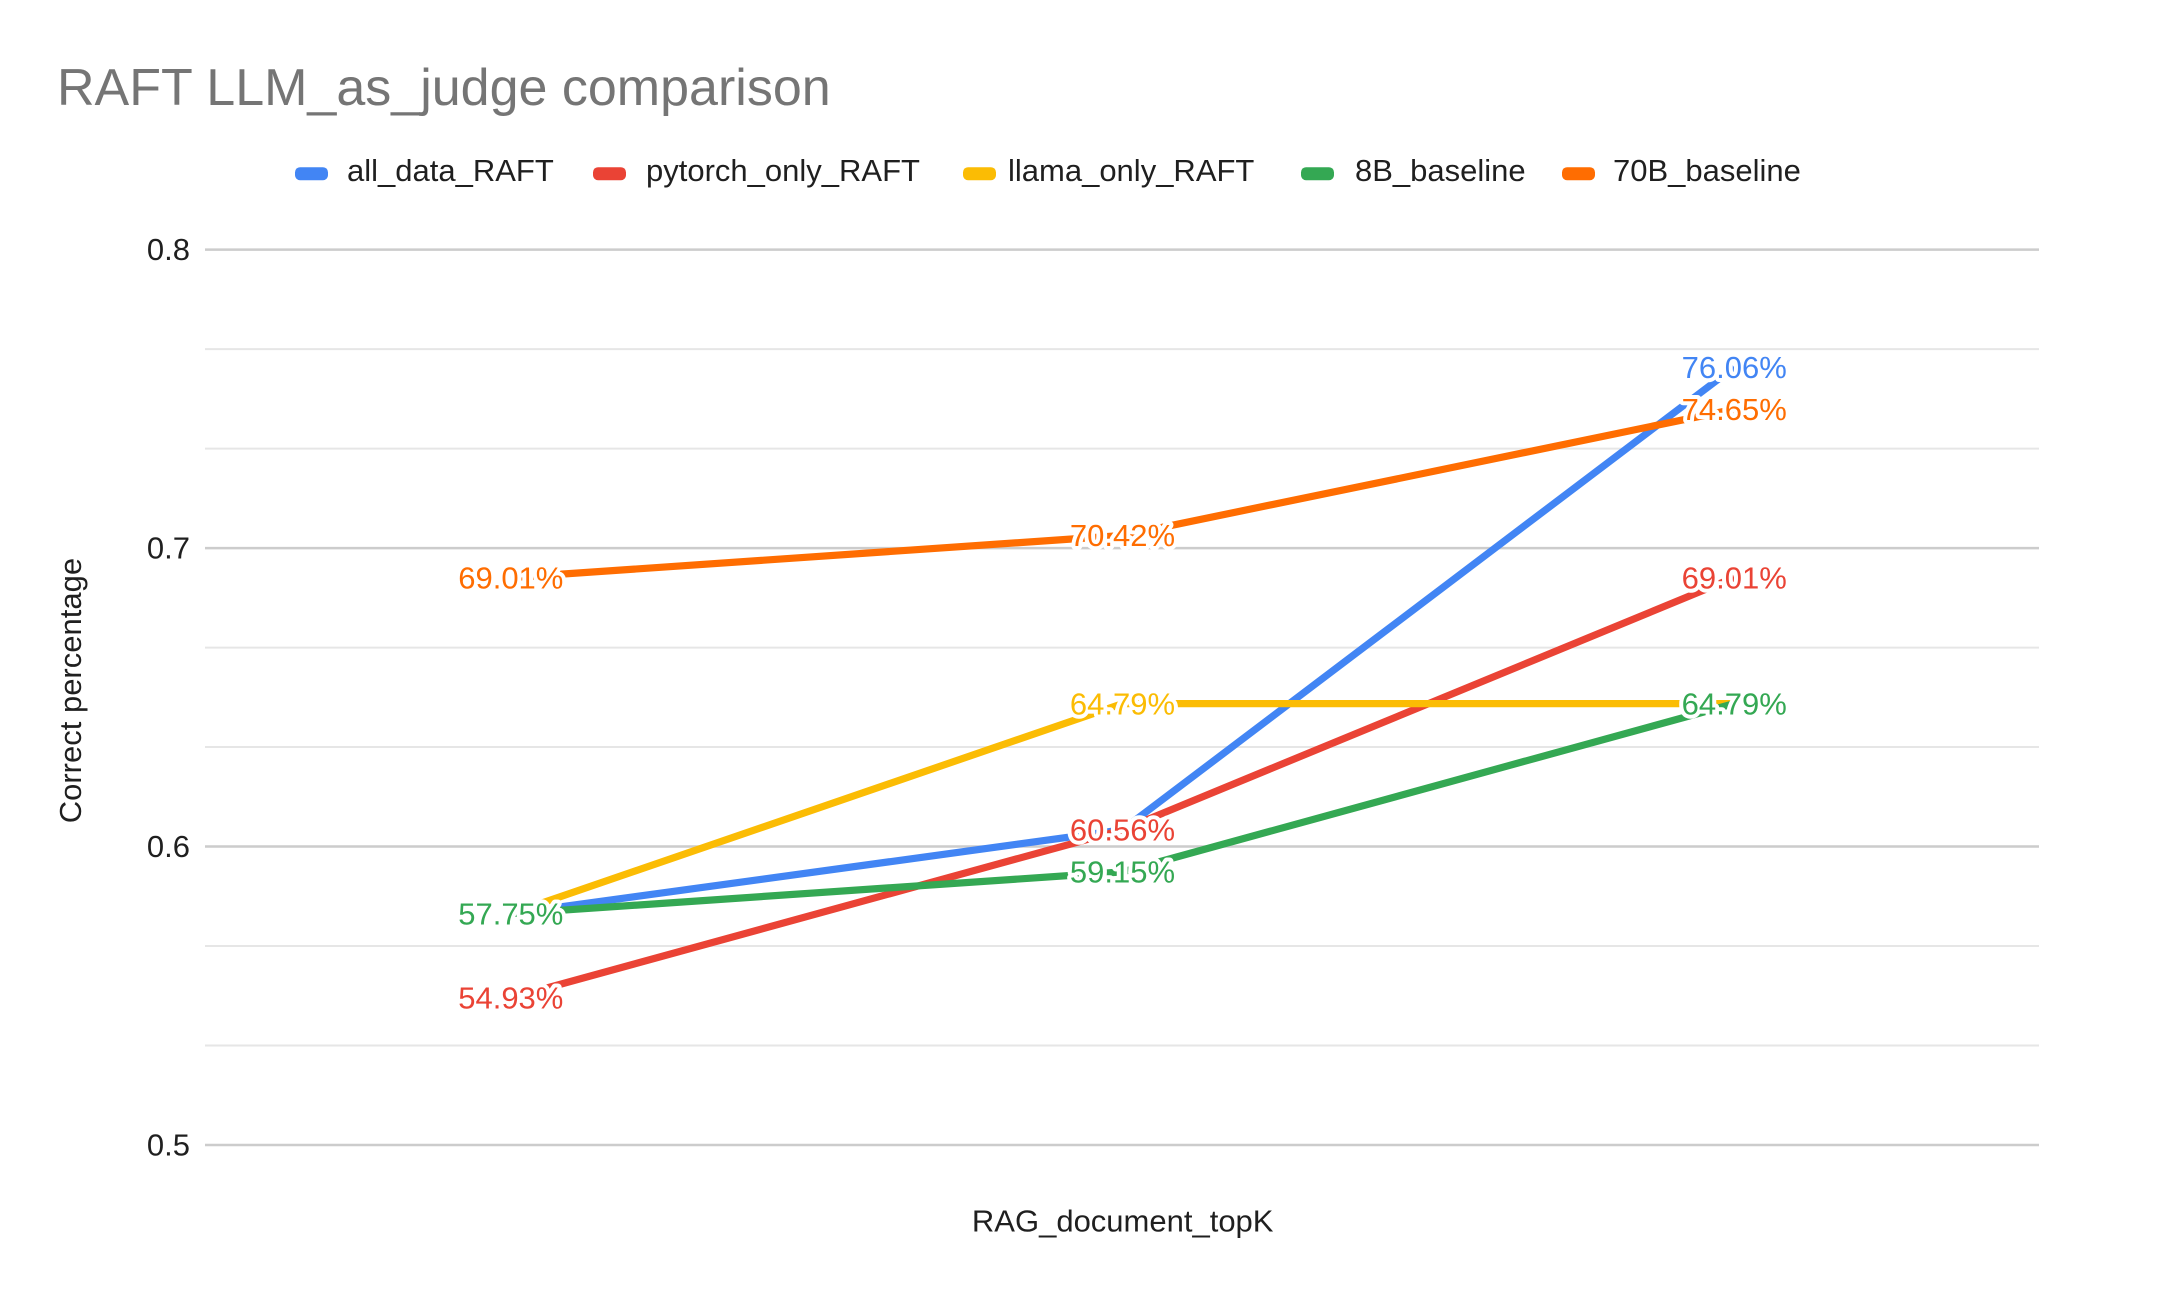 This screenshot has height=1302, width=2158. I want to click on svg-text: RAG_document_topK, so click(1123, 1221).